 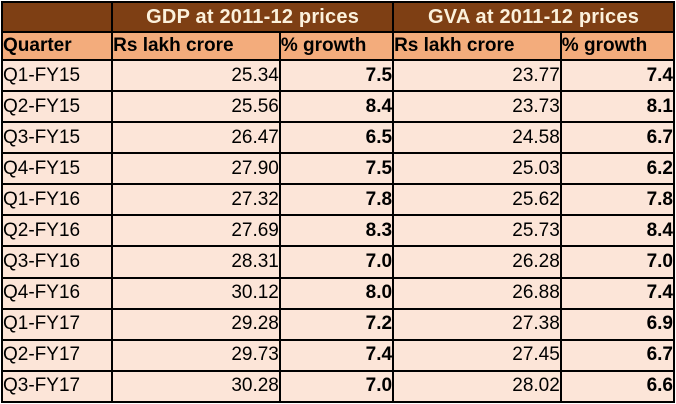 What do you see at coordinates (477, 46) in the screenshot?
I see `gva-value-column-header: Rs lakh crore` at bounding box center [477, 46].